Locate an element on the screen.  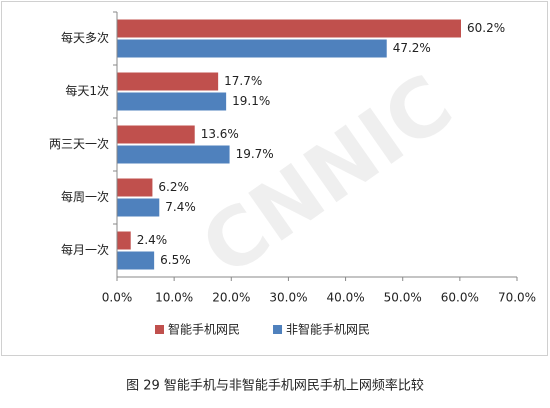
value-label: 60.2% is located at coordinates (486, 28).